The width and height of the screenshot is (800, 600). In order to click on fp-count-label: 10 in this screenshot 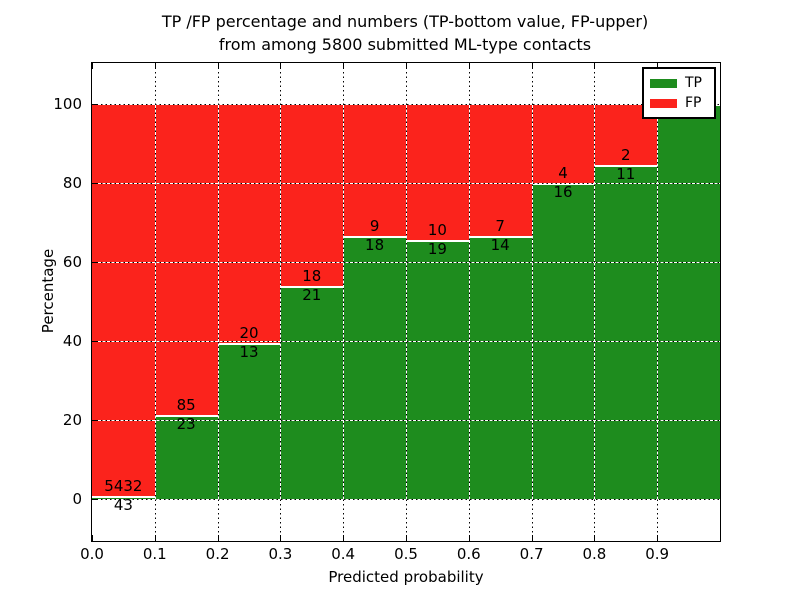, I will do `click(437, 230)`.